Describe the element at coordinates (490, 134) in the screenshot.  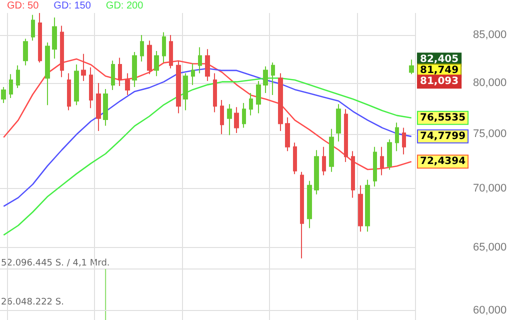
I see `y-tick-label: 75,000` at that location.